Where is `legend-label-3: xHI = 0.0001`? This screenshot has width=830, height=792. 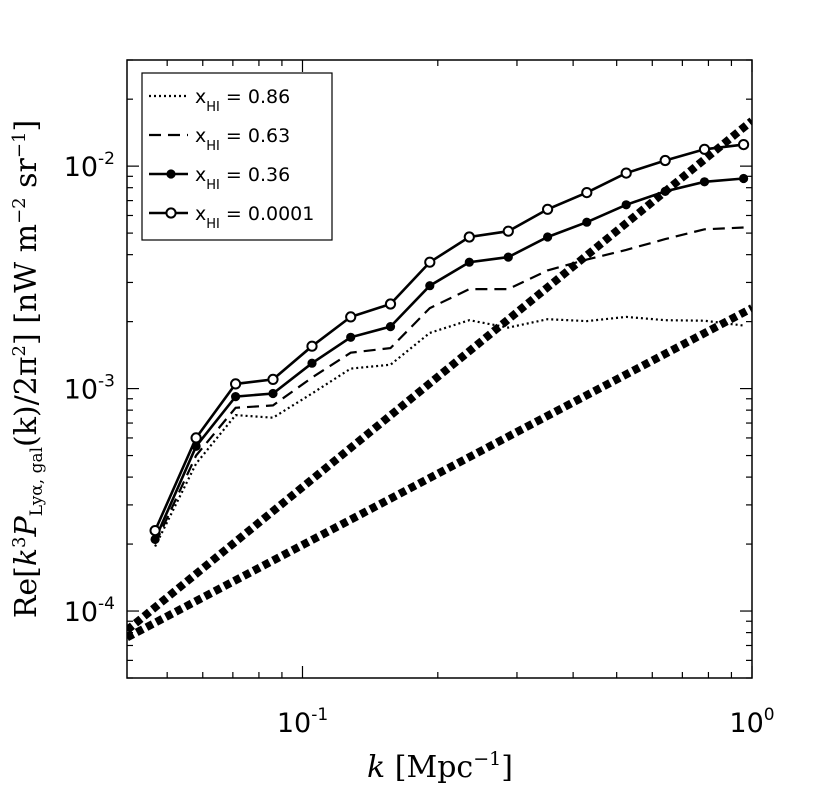 legend-label-3: xHI = 0.0001 is located at coordinates (254, 217).